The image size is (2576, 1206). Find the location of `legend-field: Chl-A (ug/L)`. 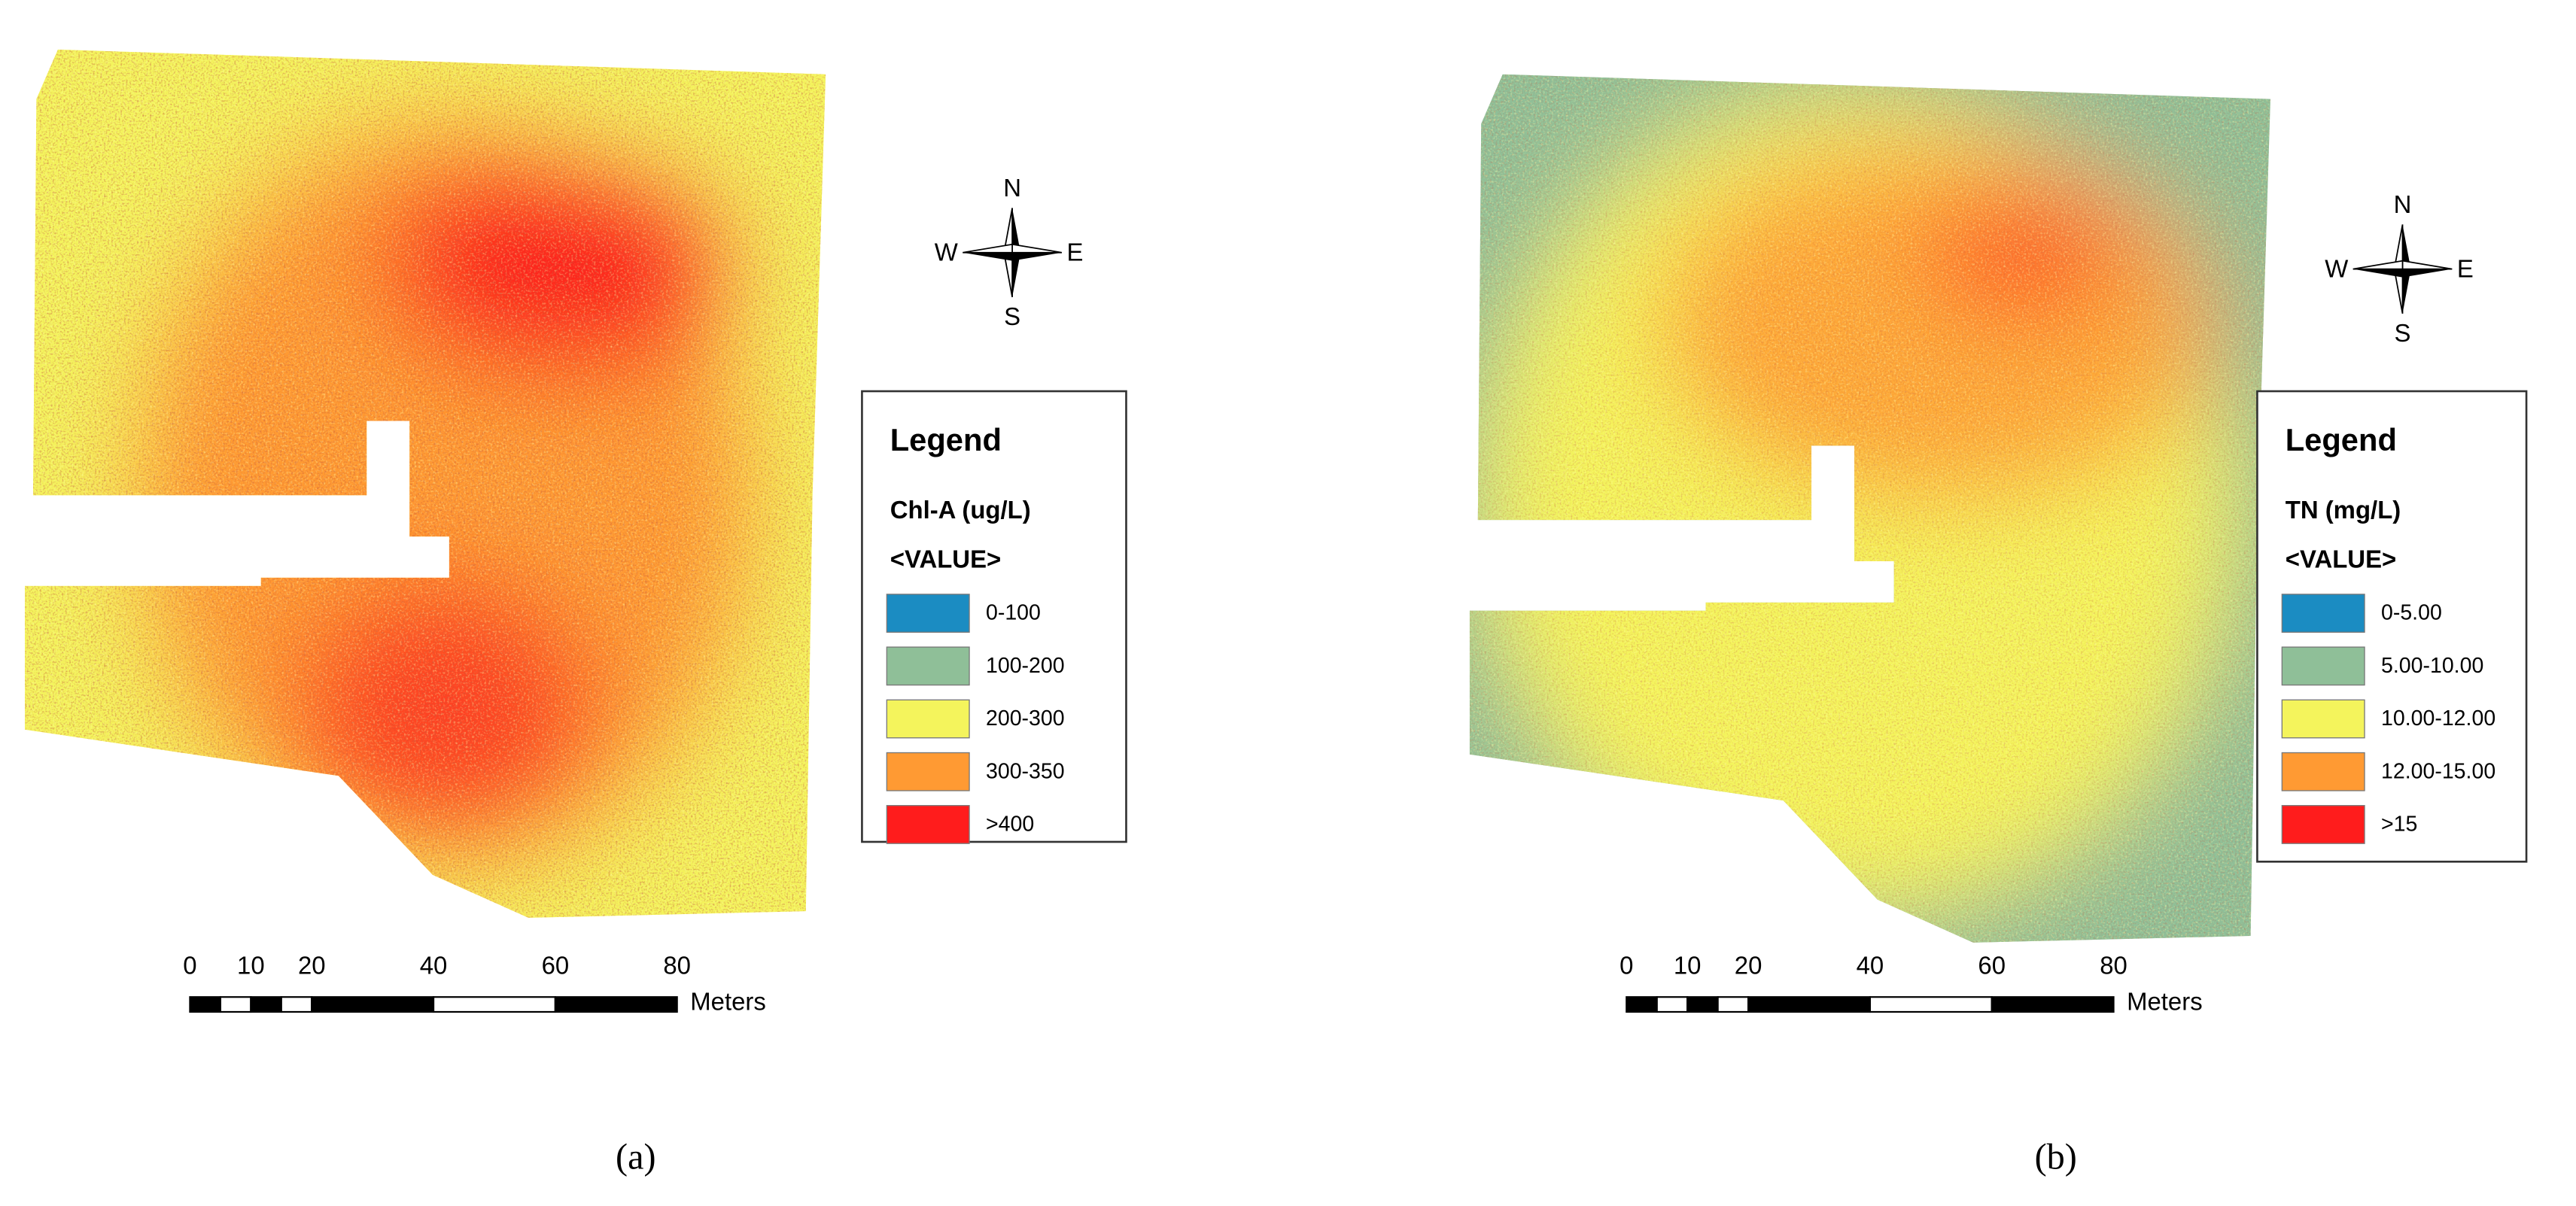

legend-field: Chl-A (ug/L) is located at coordinates (960, 510).